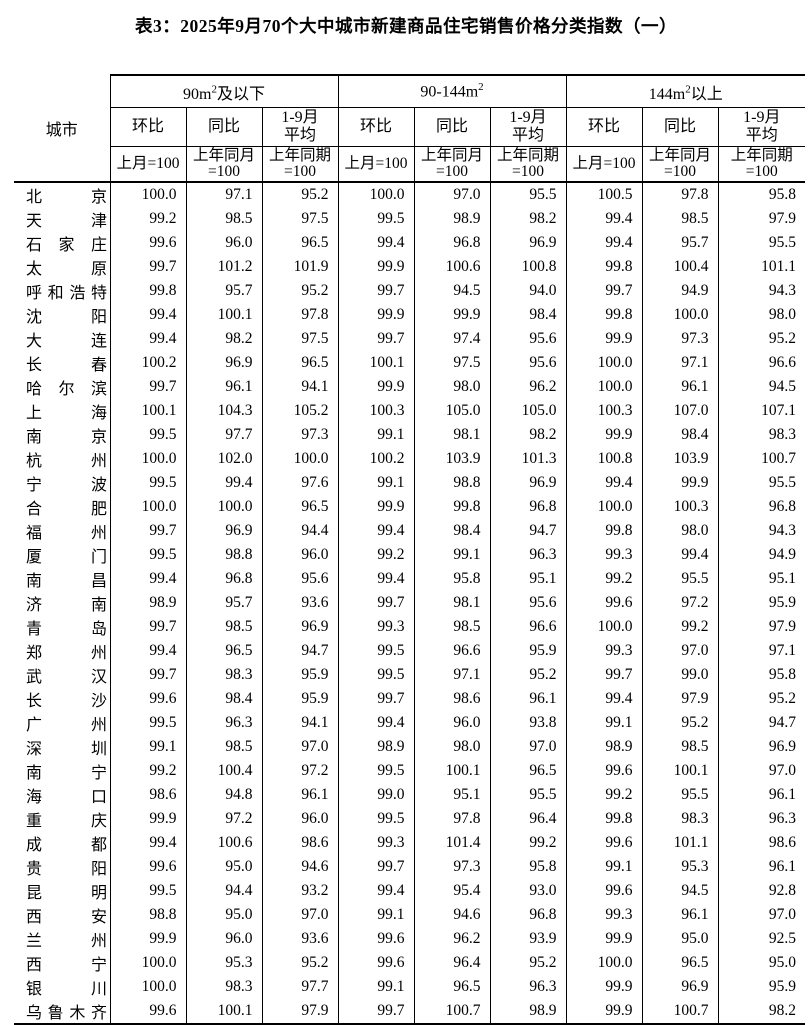 The width and height of the screenshot is (812, 1025). Describe the element at coordinates (147, 411) in the screenshot. I see `index-value: 100.1` at that location.